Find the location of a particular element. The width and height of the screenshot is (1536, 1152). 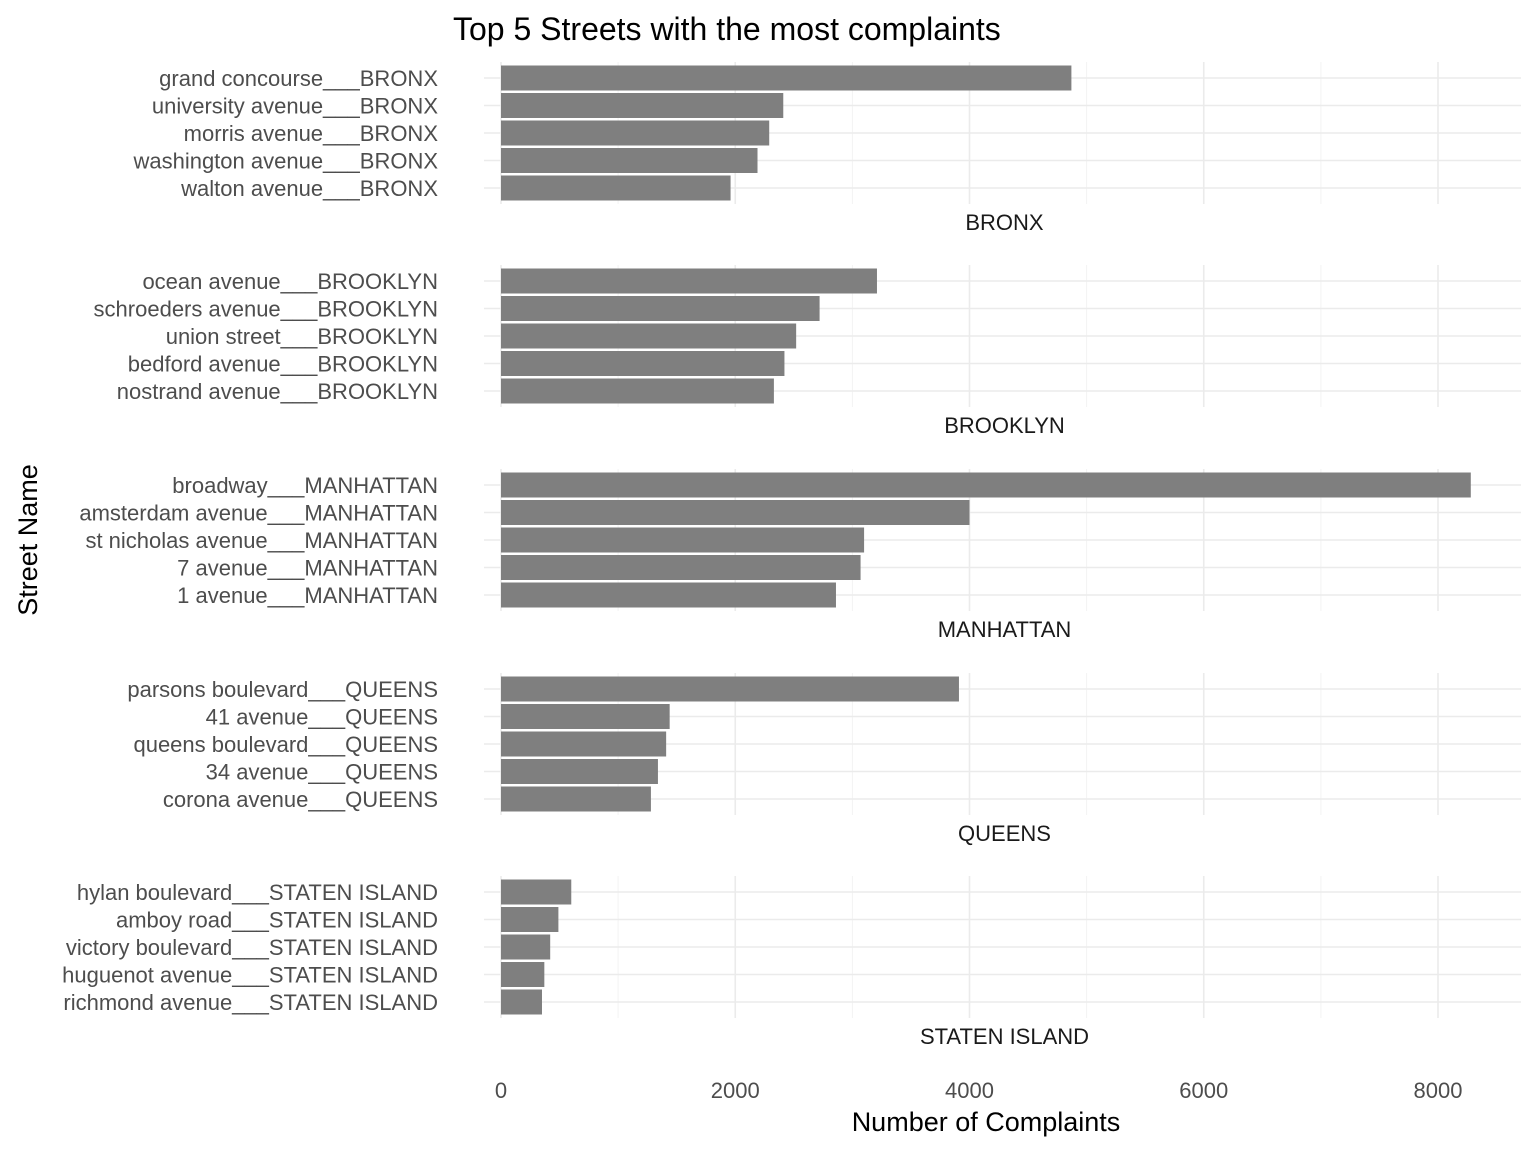

x-tick-label: 0 is located at coordinates (501, 1090).